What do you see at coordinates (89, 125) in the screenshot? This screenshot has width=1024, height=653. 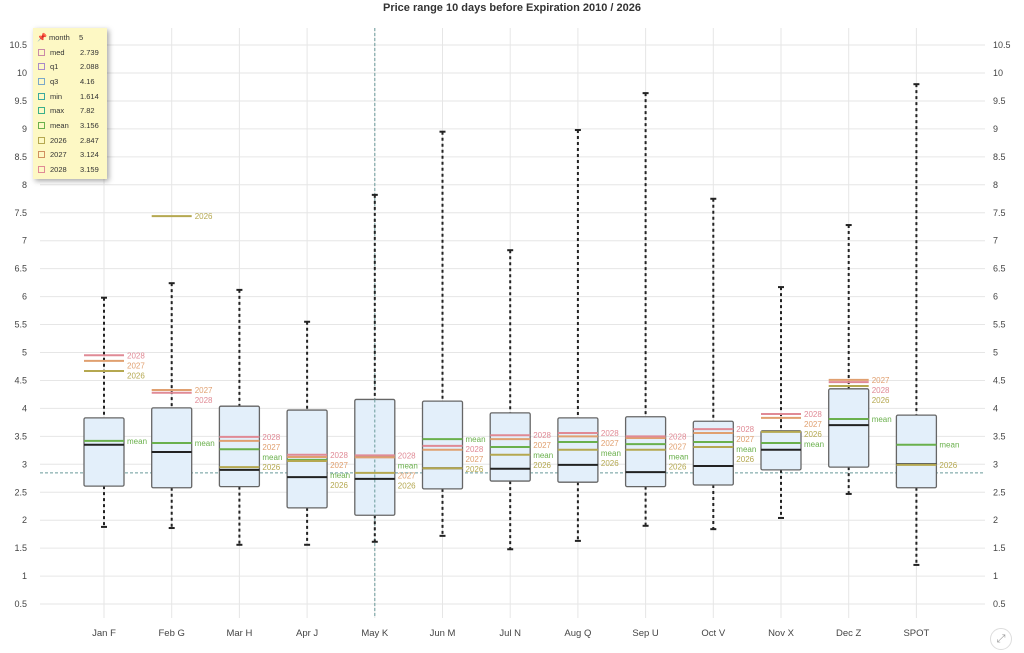 I see `legend-value: 3.156` at bounding box center [89, 125].